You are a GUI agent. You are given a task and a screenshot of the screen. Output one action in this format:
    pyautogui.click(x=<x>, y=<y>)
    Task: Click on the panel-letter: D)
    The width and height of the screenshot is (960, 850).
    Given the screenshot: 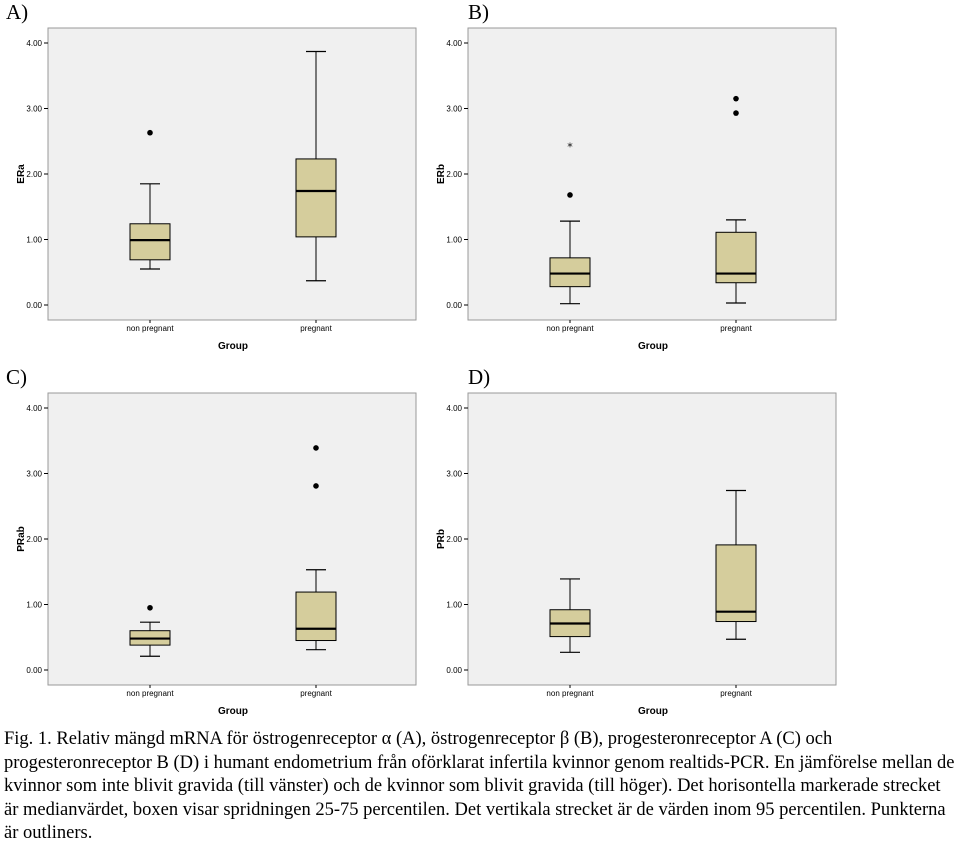 What is the action you would take?
    pyautogui.click(x=479, y=377)
    